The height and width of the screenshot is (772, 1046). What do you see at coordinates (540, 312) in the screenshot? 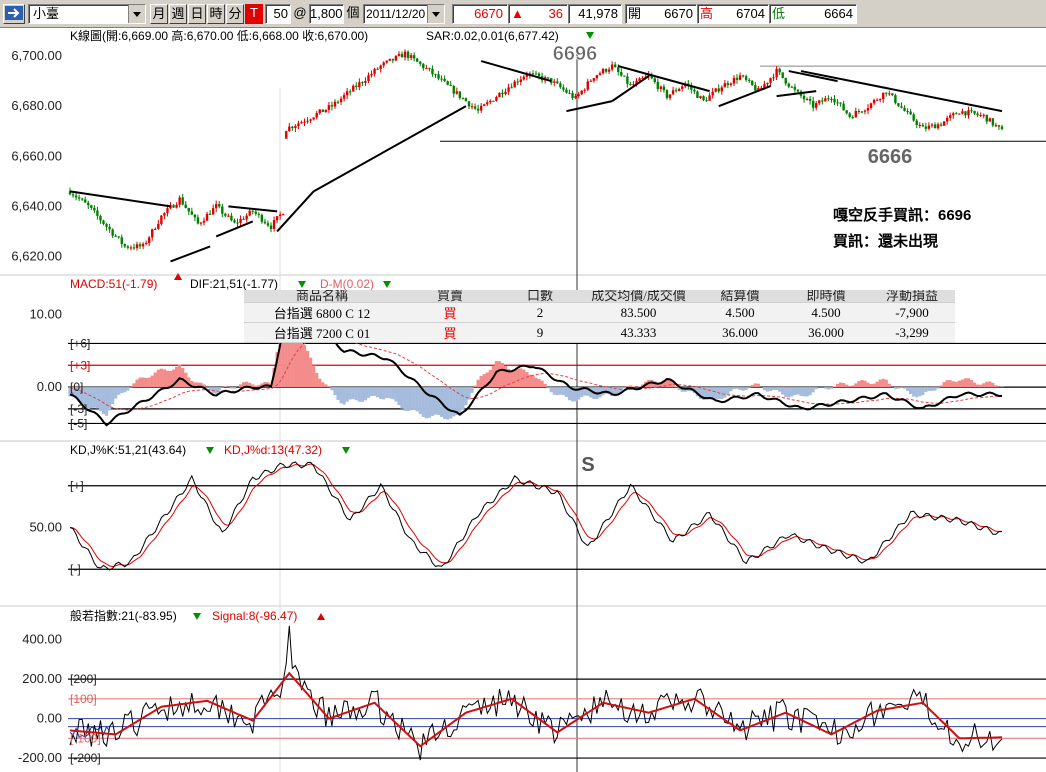
I see `cell-lots: 2` at bounding box center [540, 312].